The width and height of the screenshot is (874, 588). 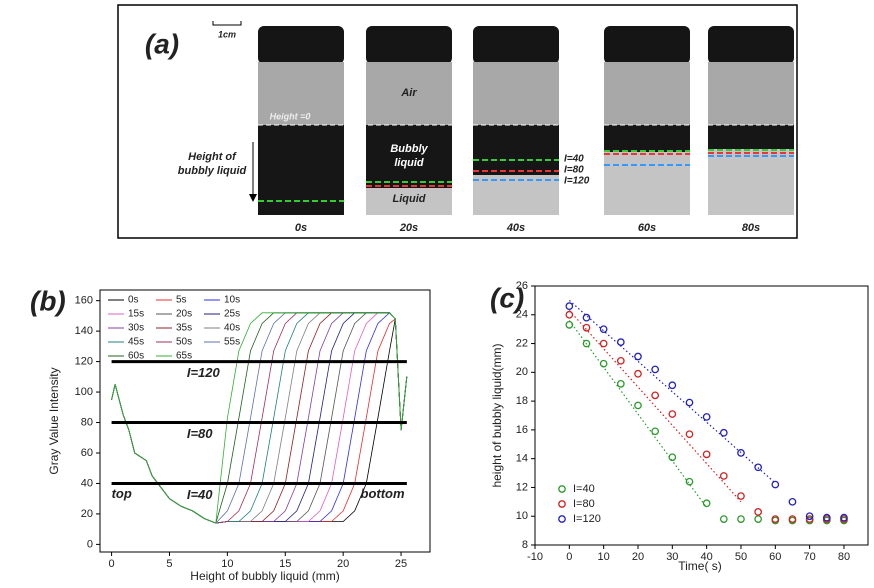 I want to click on annotation: Air, so click(x=408, y=93).